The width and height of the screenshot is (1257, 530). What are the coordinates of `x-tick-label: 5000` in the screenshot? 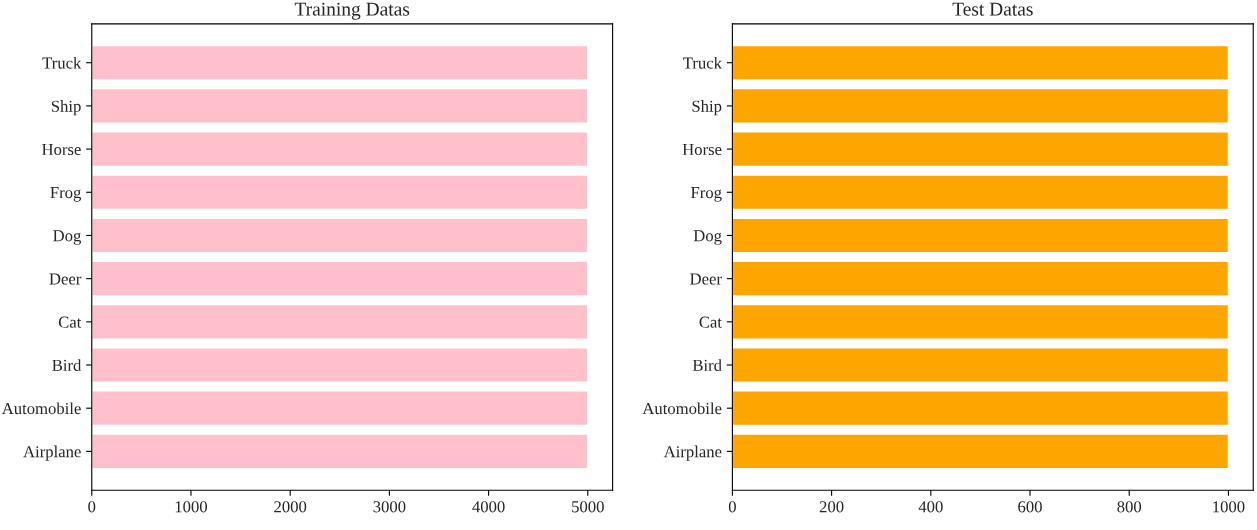 It's located at (588, 507).